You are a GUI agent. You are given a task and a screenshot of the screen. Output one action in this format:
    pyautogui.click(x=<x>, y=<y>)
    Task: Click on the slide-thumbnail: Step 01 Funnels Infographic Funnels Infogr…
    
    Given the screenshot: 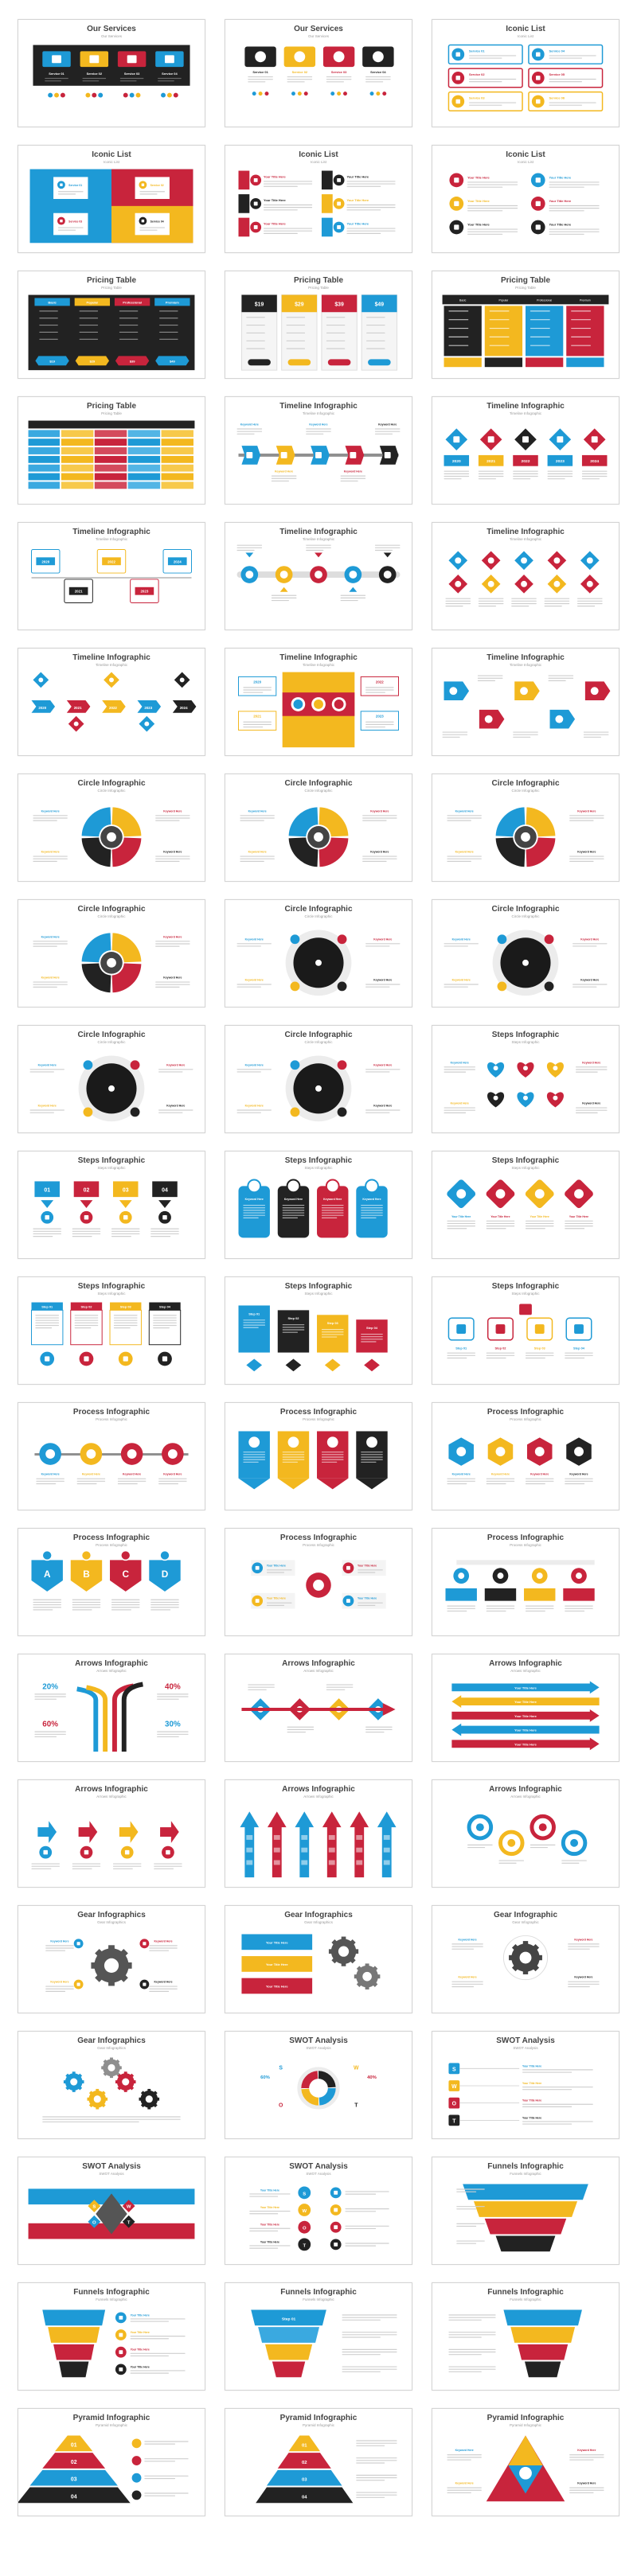 What is the action you would take?
    pyautogui.click(x=318, y=2336)
    